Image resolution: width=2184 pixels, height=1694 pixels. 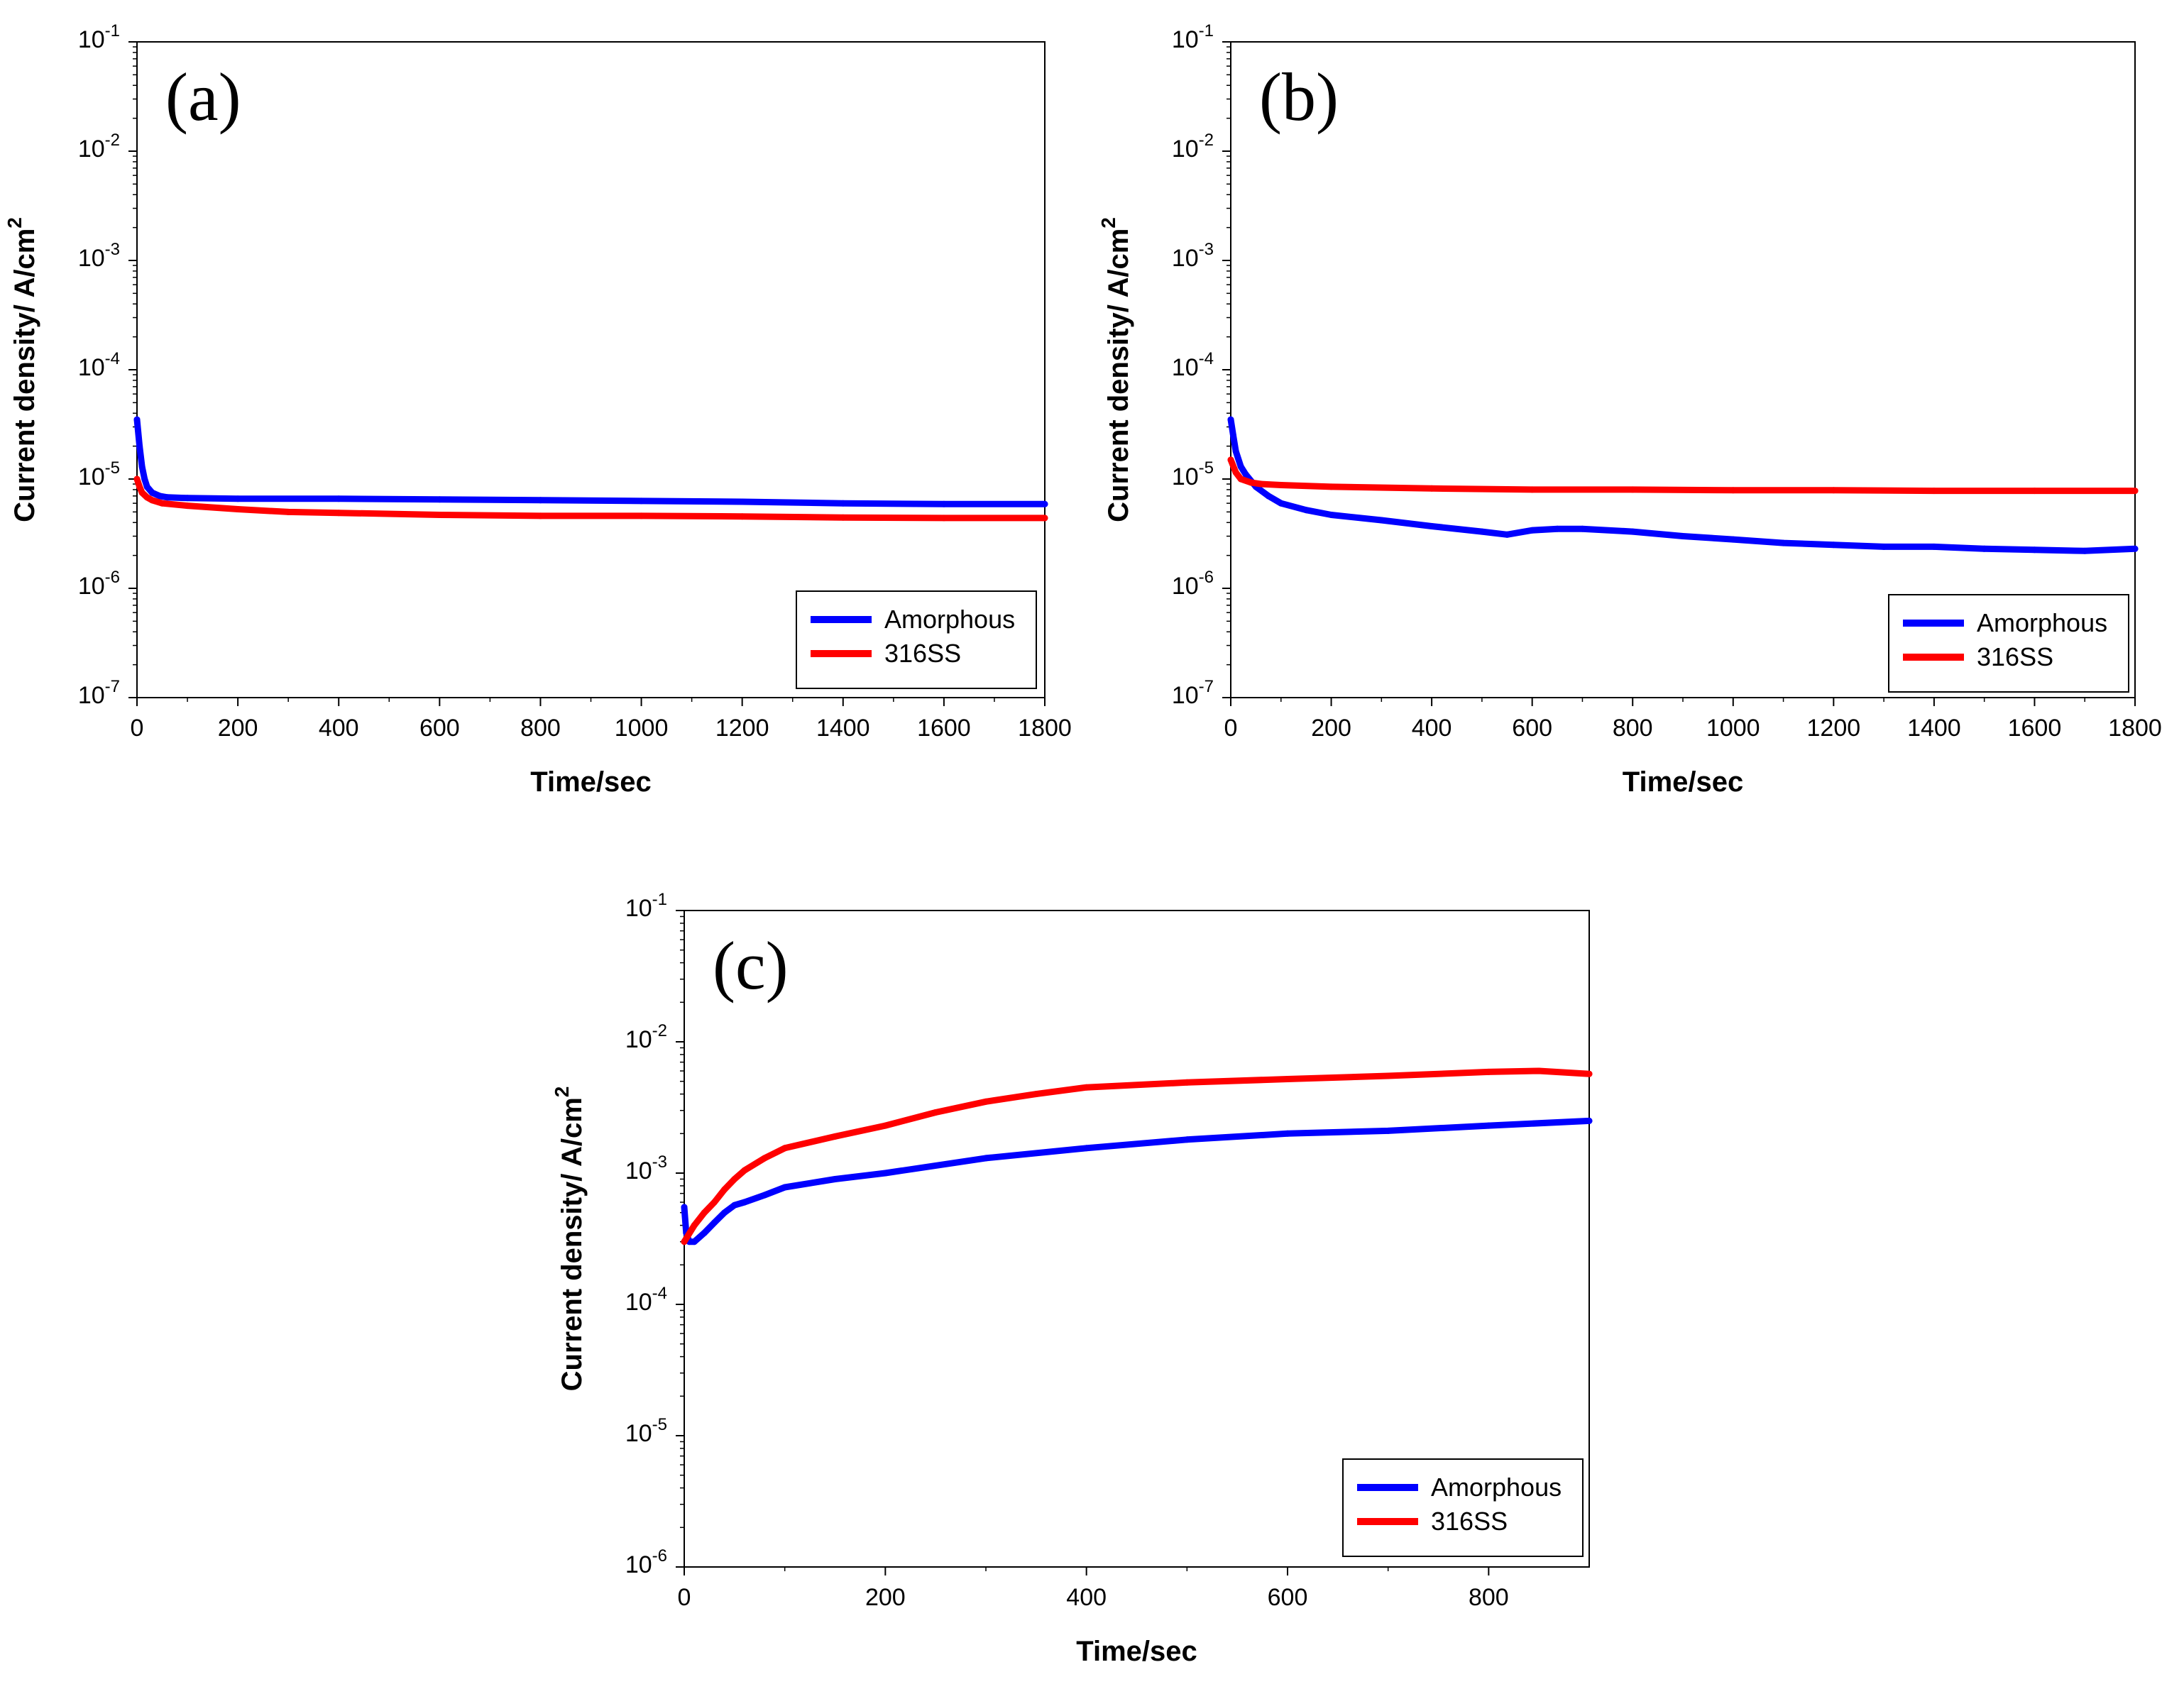 I want to click on x-tick-label: 1600, so click(x=944, y=728).